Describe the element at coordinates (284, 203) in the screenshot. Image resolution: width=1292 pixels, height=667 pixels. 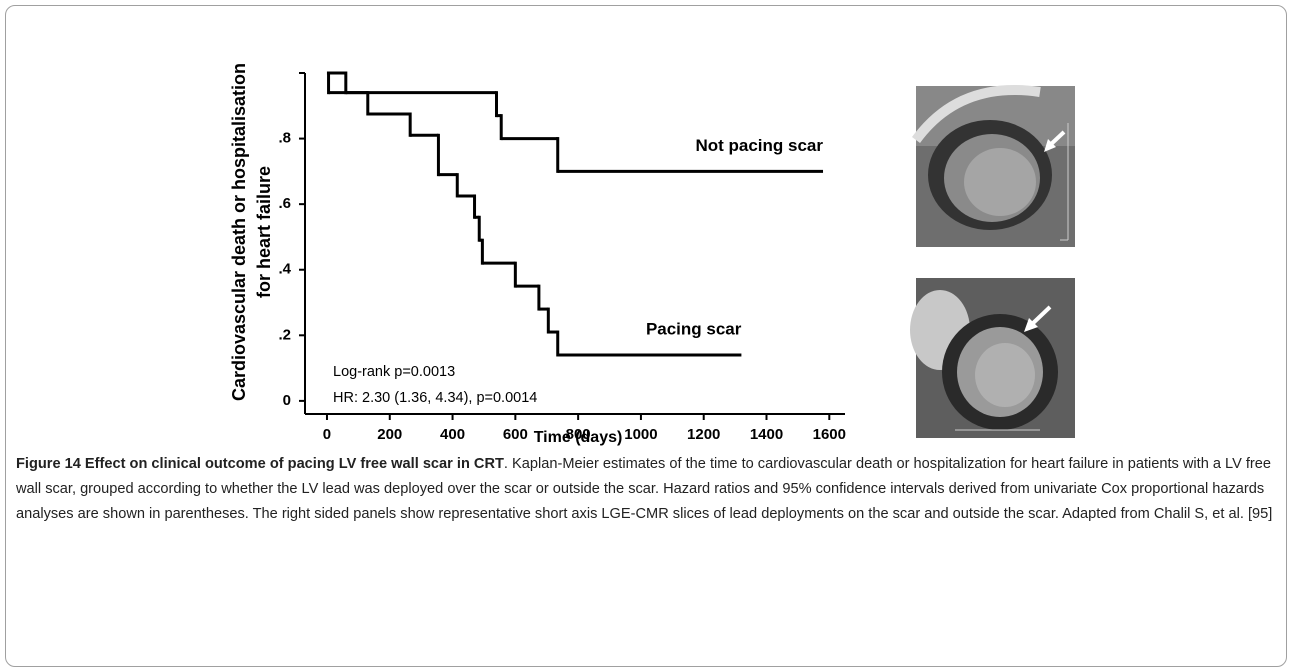
I see `y-tick-label: .6` at that location.